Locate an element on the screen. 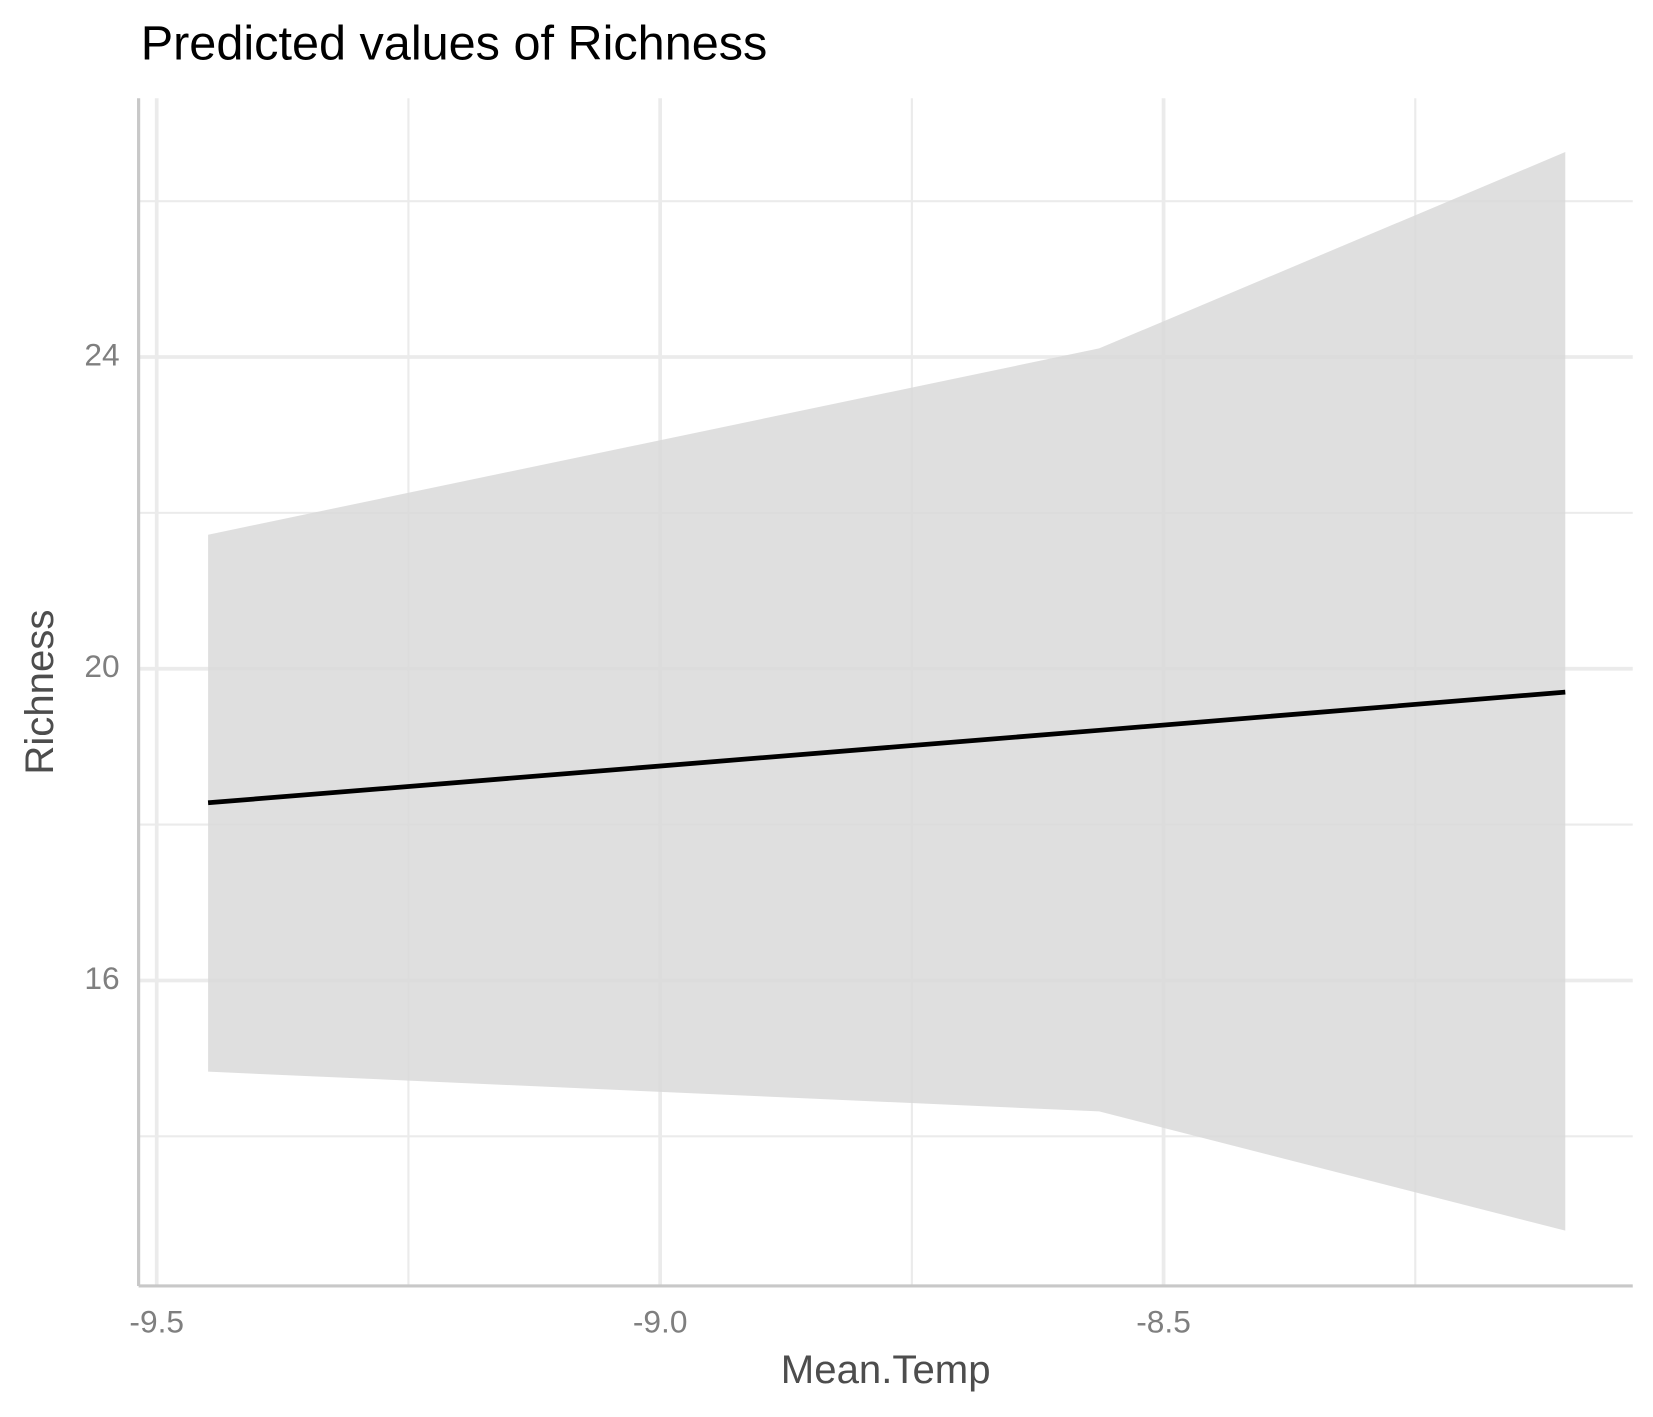 The width and height of the screenshot is (1653, 1417). x-tick-label: -8.5 is located at coordinates (1163, 1321).